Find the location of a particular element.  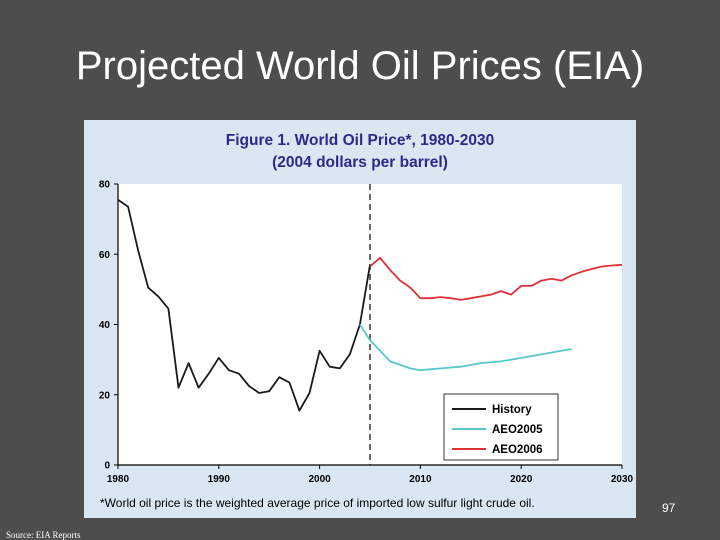

y-tick-label: 80 is located at coordinates (105, 185).